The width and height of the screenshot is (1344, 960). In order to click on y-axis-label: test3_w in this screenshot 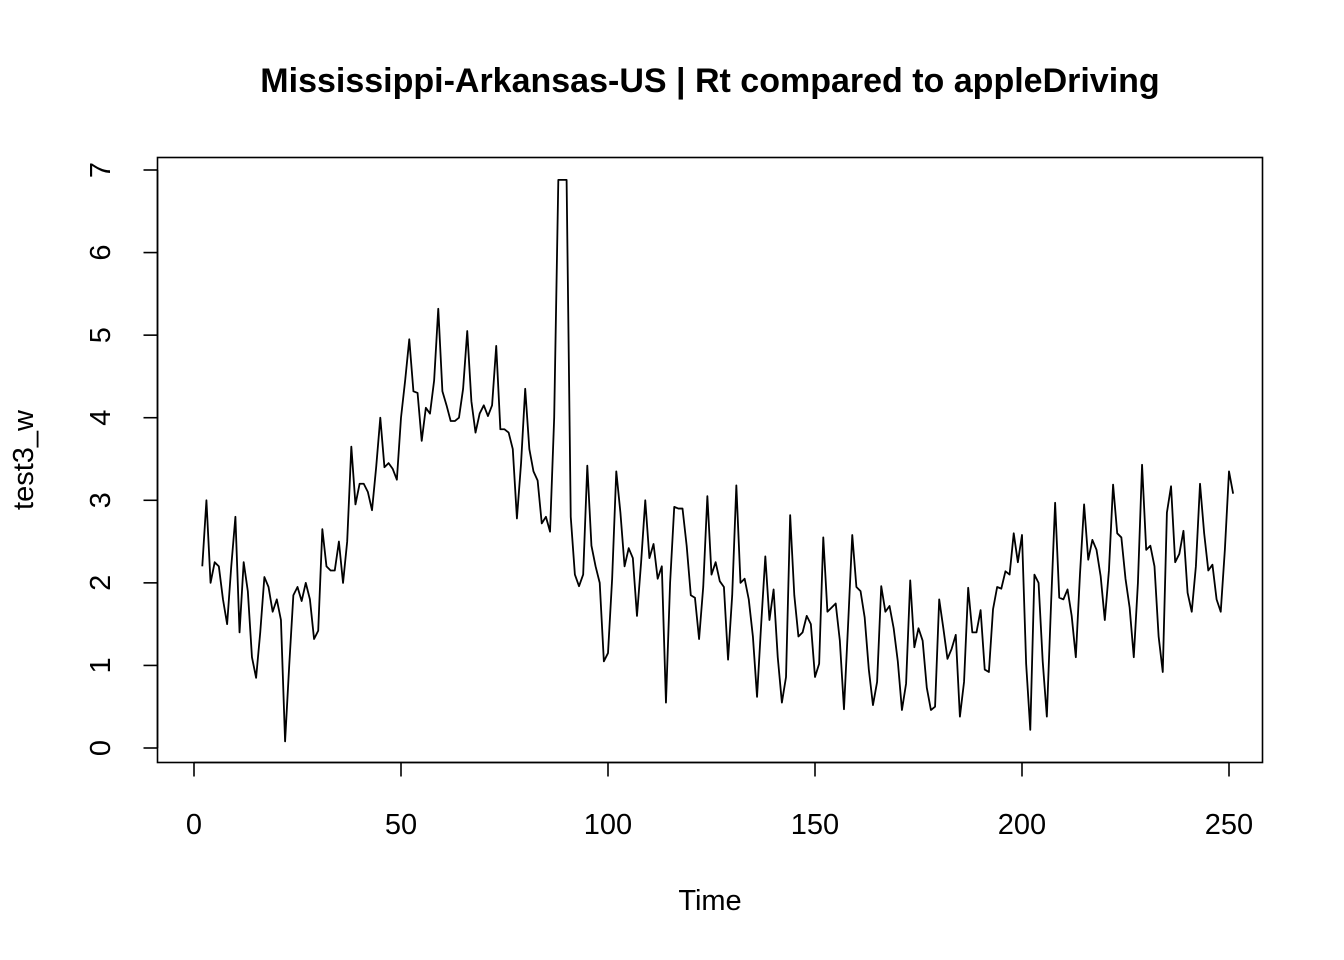, I will do `click(24, 459)`.